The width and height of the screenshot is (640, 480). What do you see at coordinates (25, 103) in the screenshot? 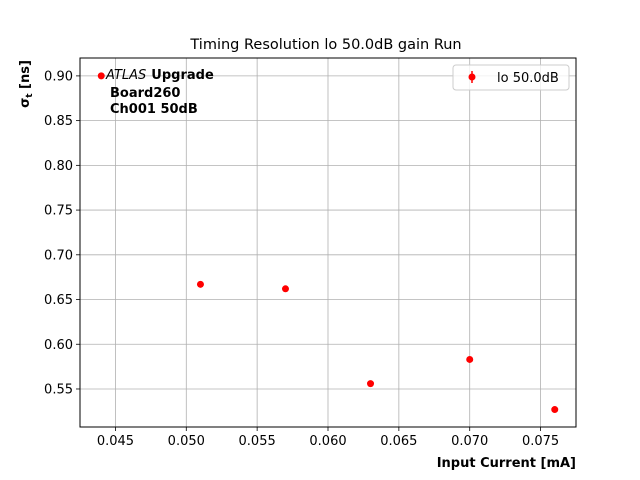
I see `y-axis-label-symbol: σ` at bounding box center [25, 103].